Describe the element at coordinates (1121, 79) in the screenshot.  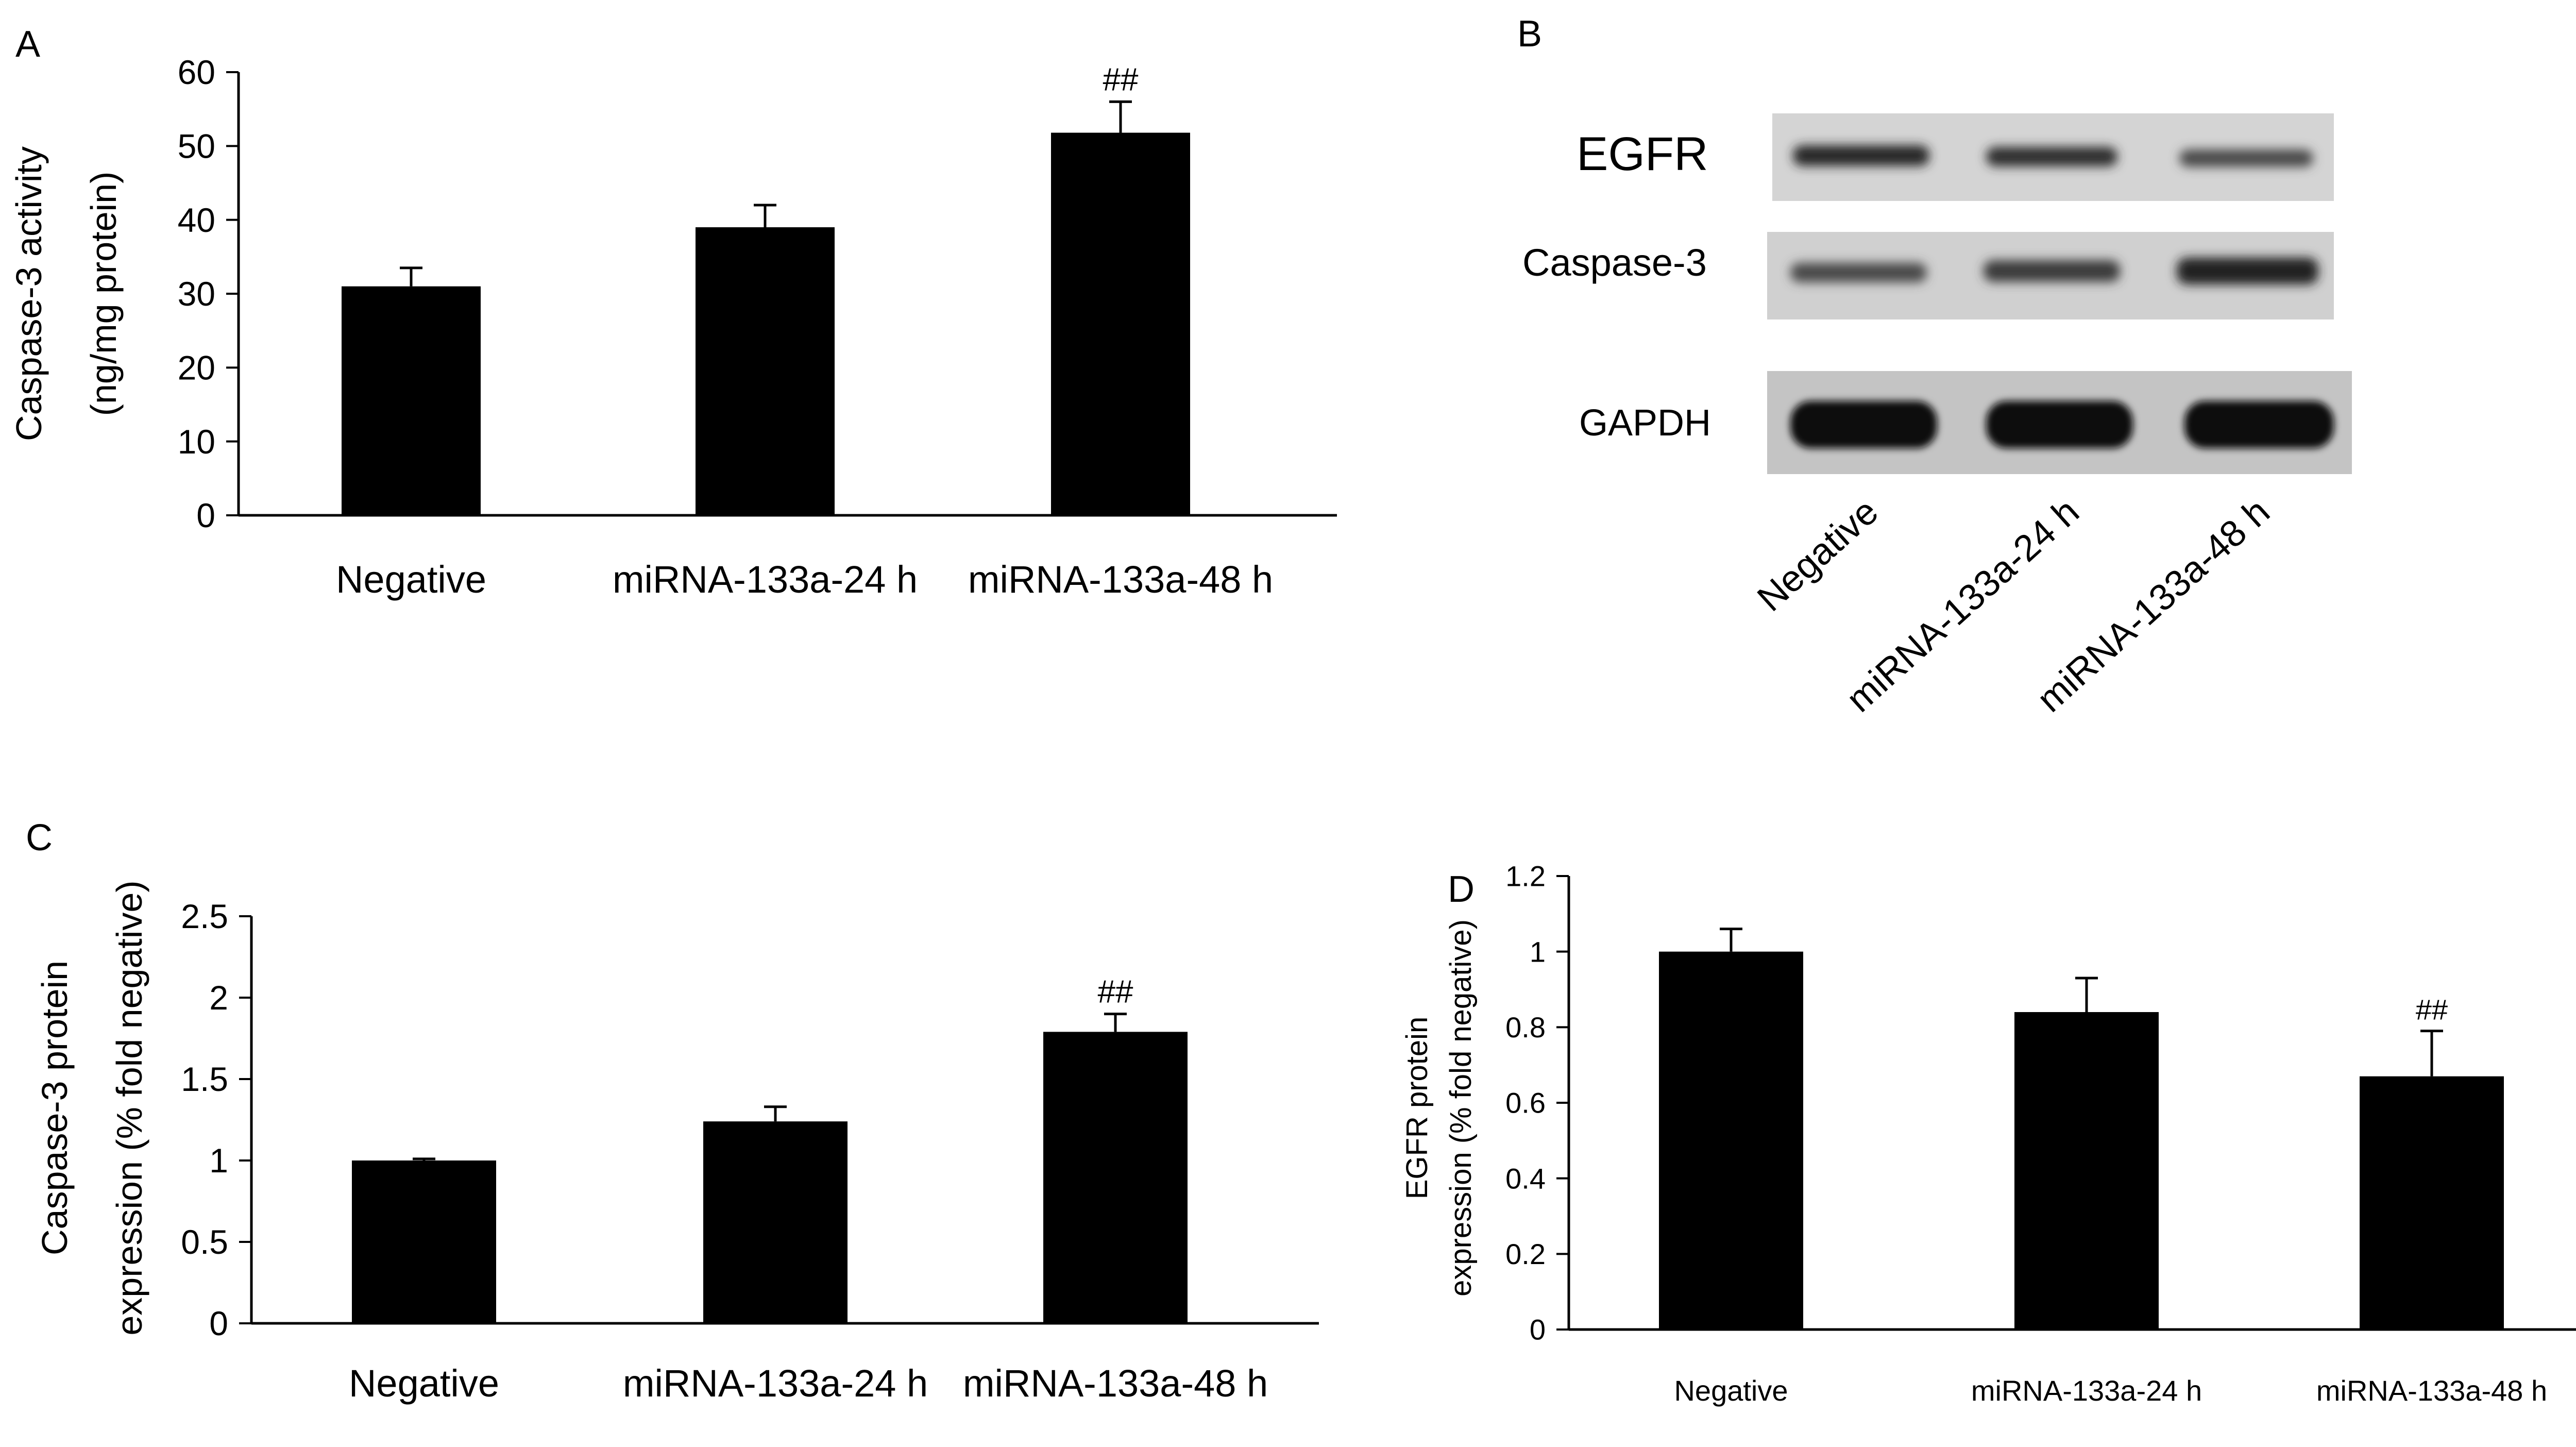
I see `chart-a-significance-mark: ##` at that location.